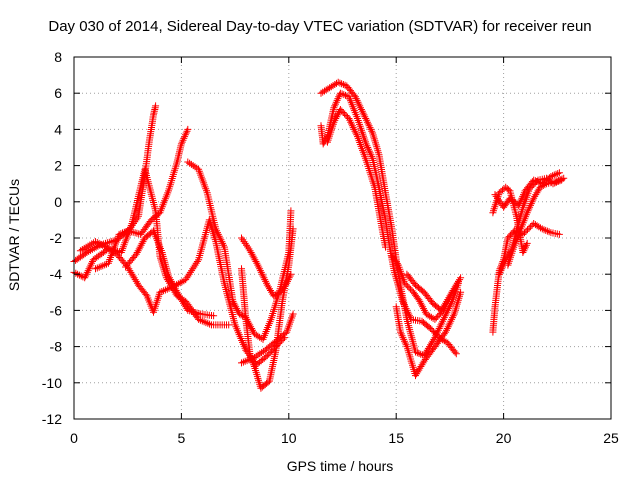 This screenshot has width=640, height=480. I want to click on x-tick-label: 15, so click(396, 438).